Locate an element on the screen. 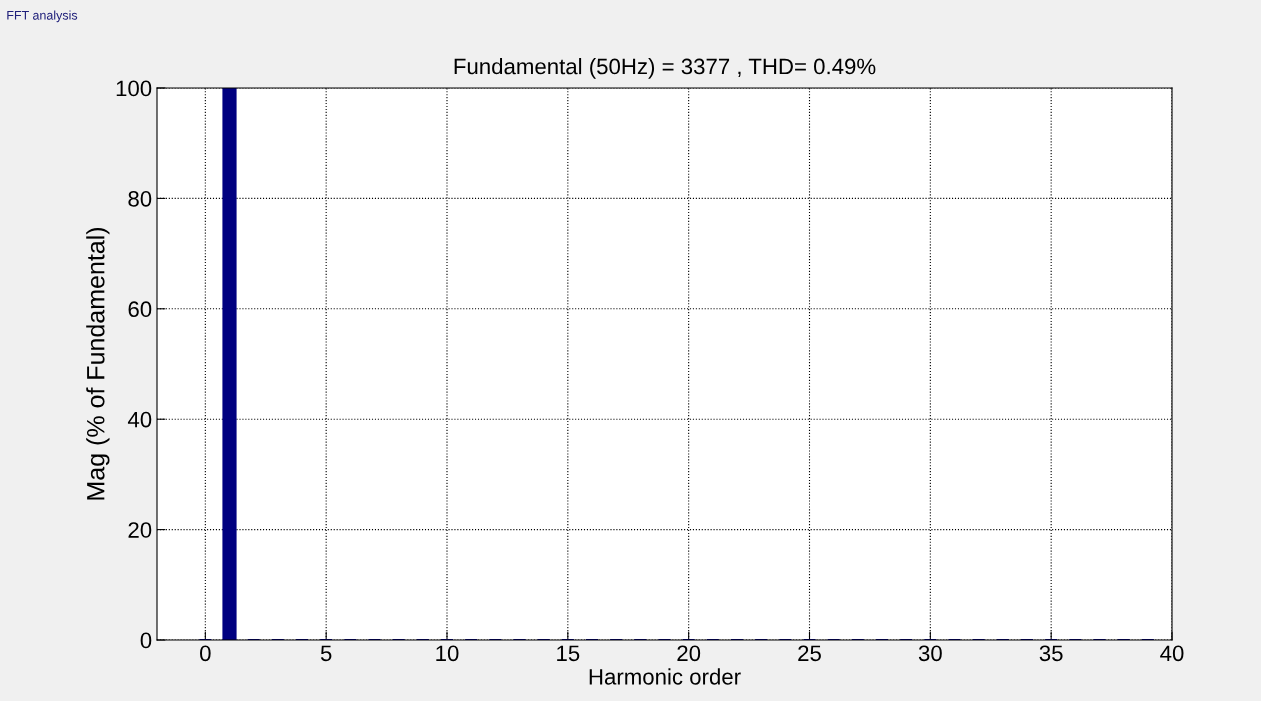 The height and width of the screenshot is (701, 1261). x-tick-label: 10 is located at coordinates (447, 653).